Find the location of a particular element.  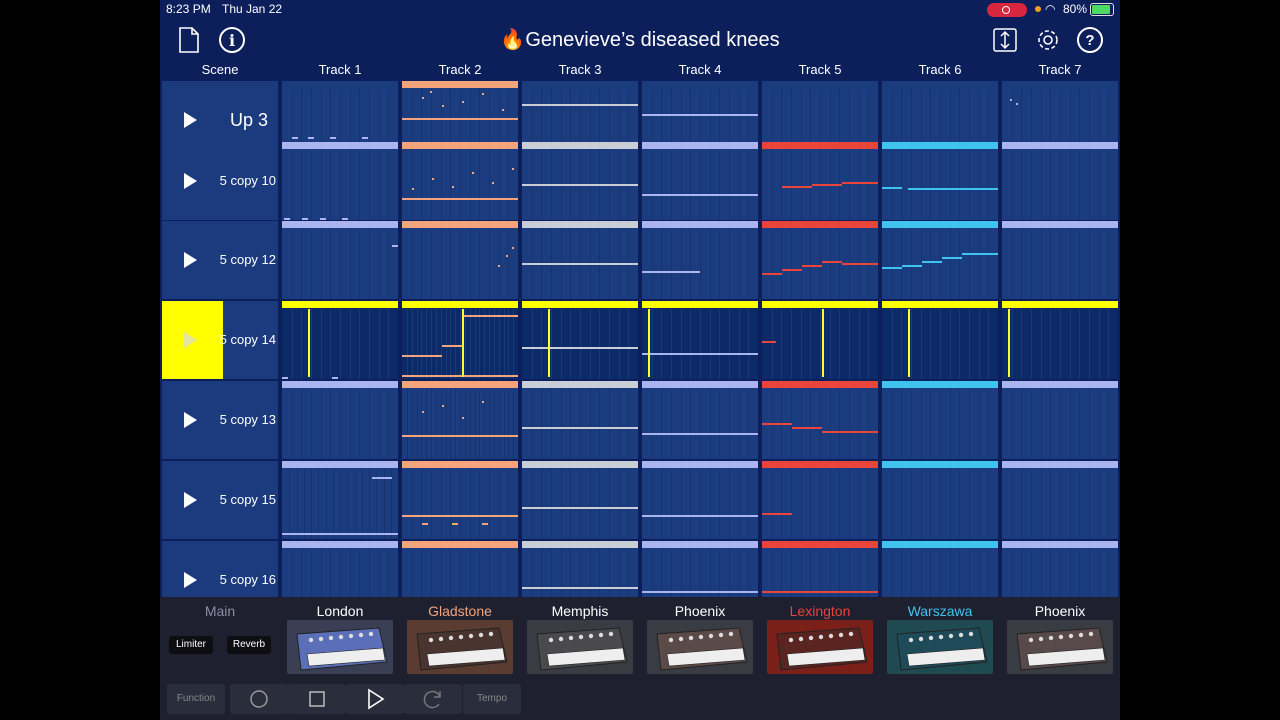

tempo-button: Tempo is located at coordinates (492, 699).